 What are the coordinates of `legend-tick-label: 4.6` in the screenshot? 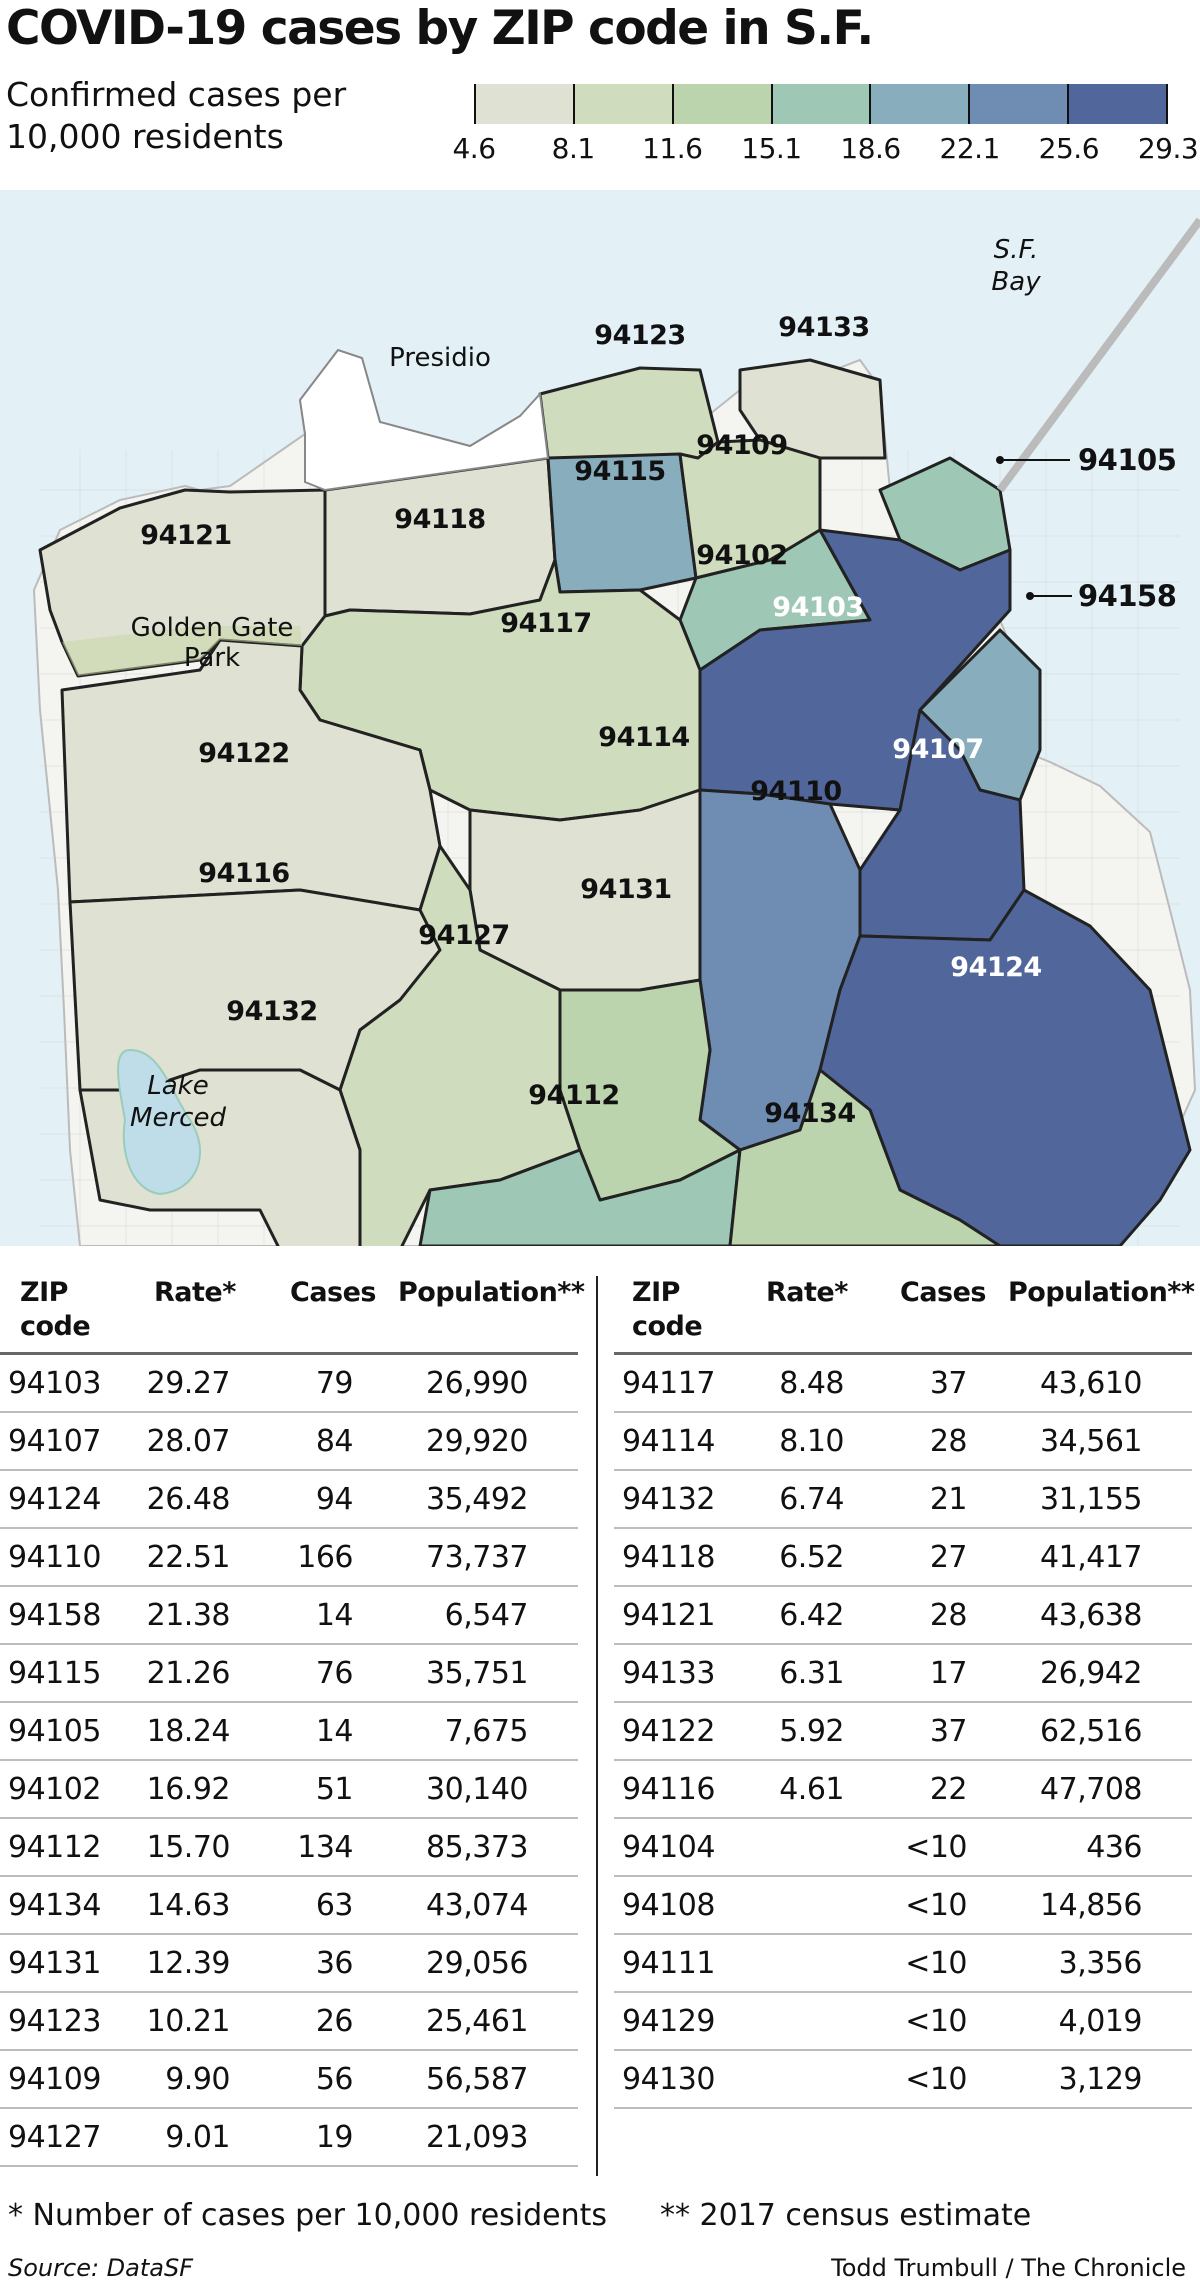 It's located at (474, 148).